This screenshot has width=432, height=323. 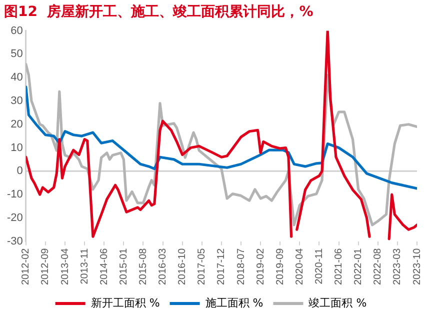 What do you see at coordinates (19, 171) in the screenshot?
I see `y-tick-label: 0` at bounding box center [19, 171].